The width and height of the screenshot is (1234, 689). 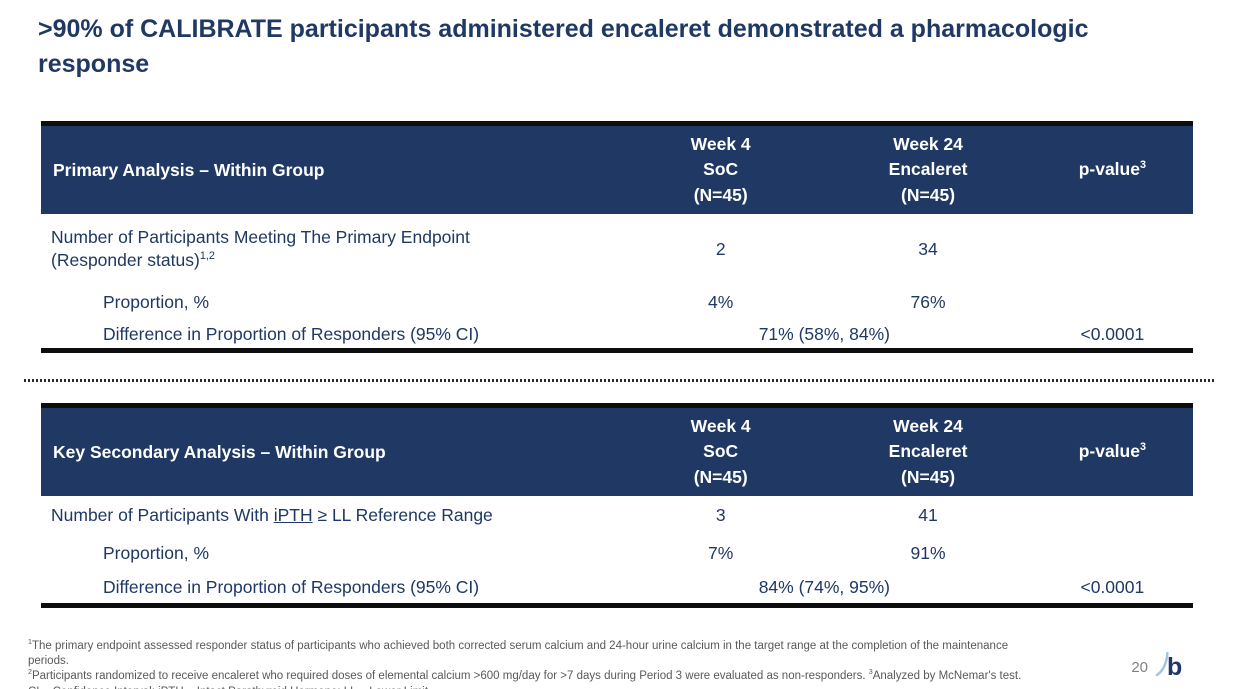 What do you see at coordinates (219, 451) in the screenshot?
I see `secondary-table-title: Key Secondary Analysis – Within Group` at bounding box center [219, 451].